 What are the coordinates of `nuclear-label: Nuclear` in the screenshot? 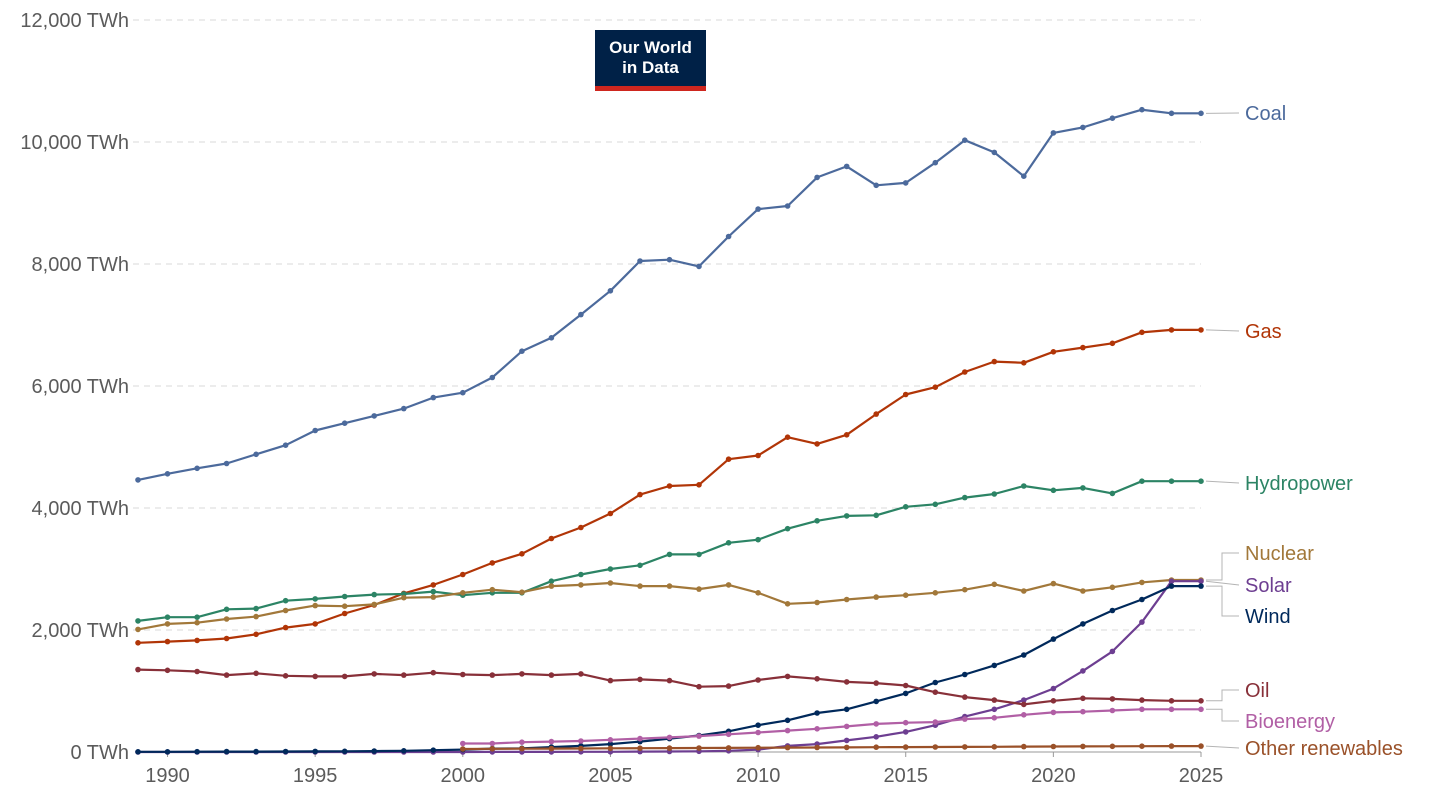 It's located at (1279, 554).